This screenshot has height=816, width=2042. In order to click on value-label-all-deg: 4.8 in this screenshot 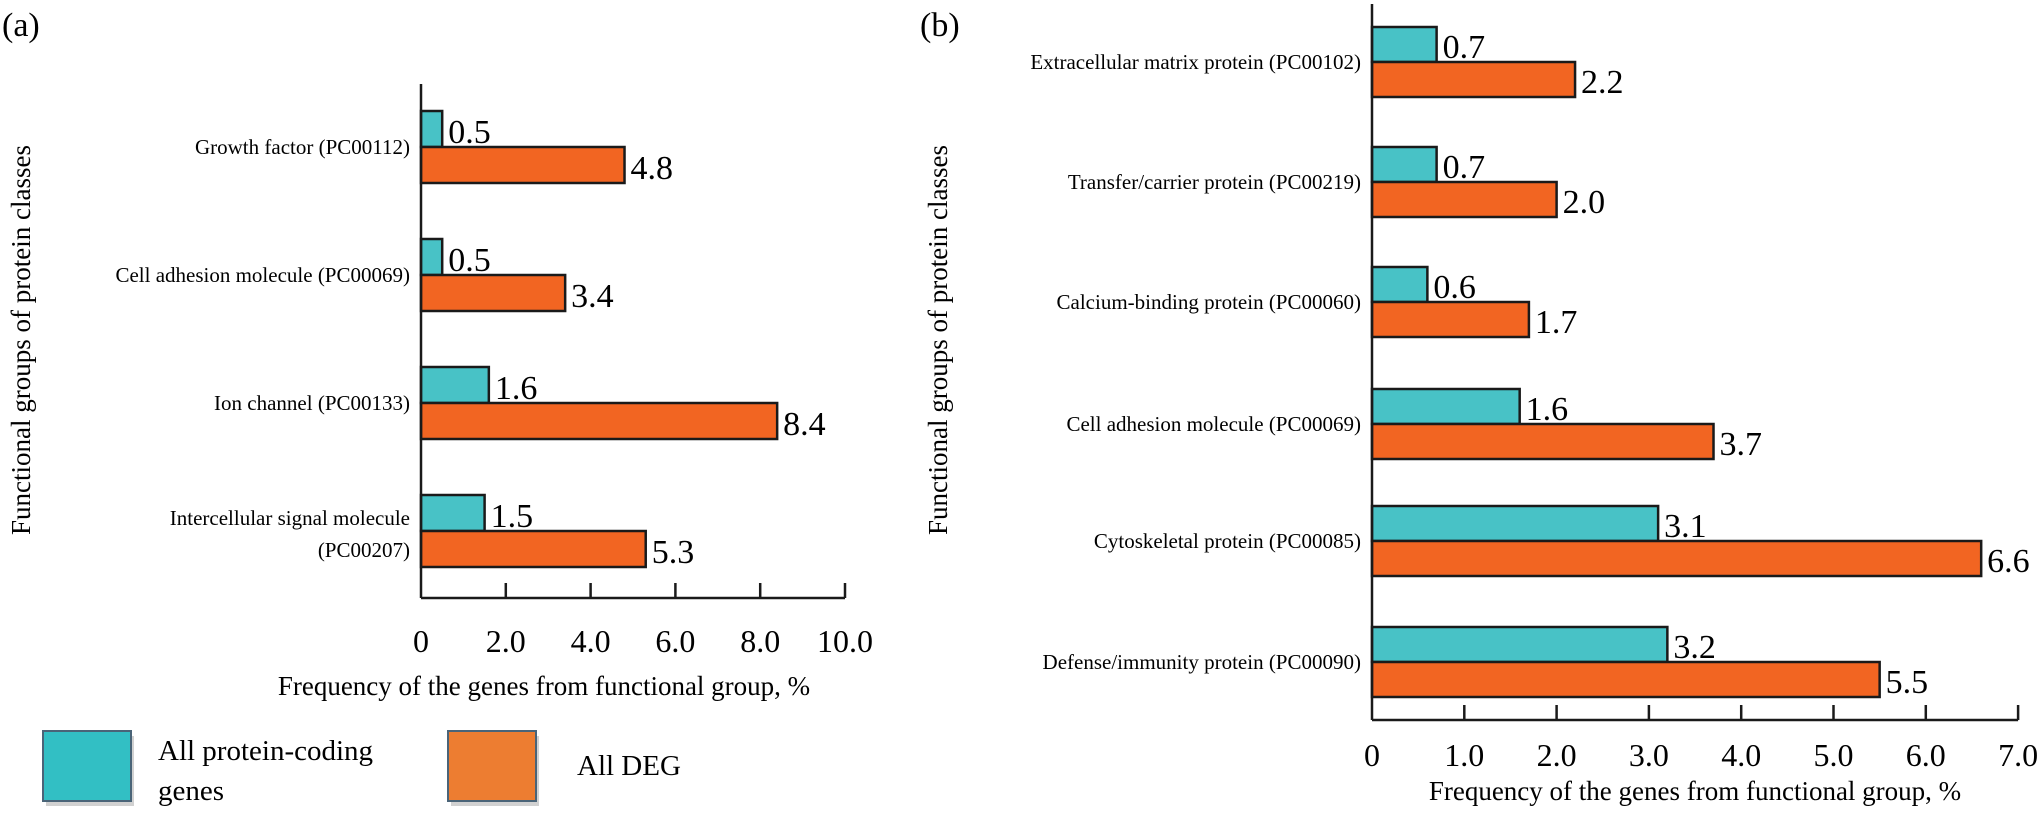, I will do `click(652, 168)`.